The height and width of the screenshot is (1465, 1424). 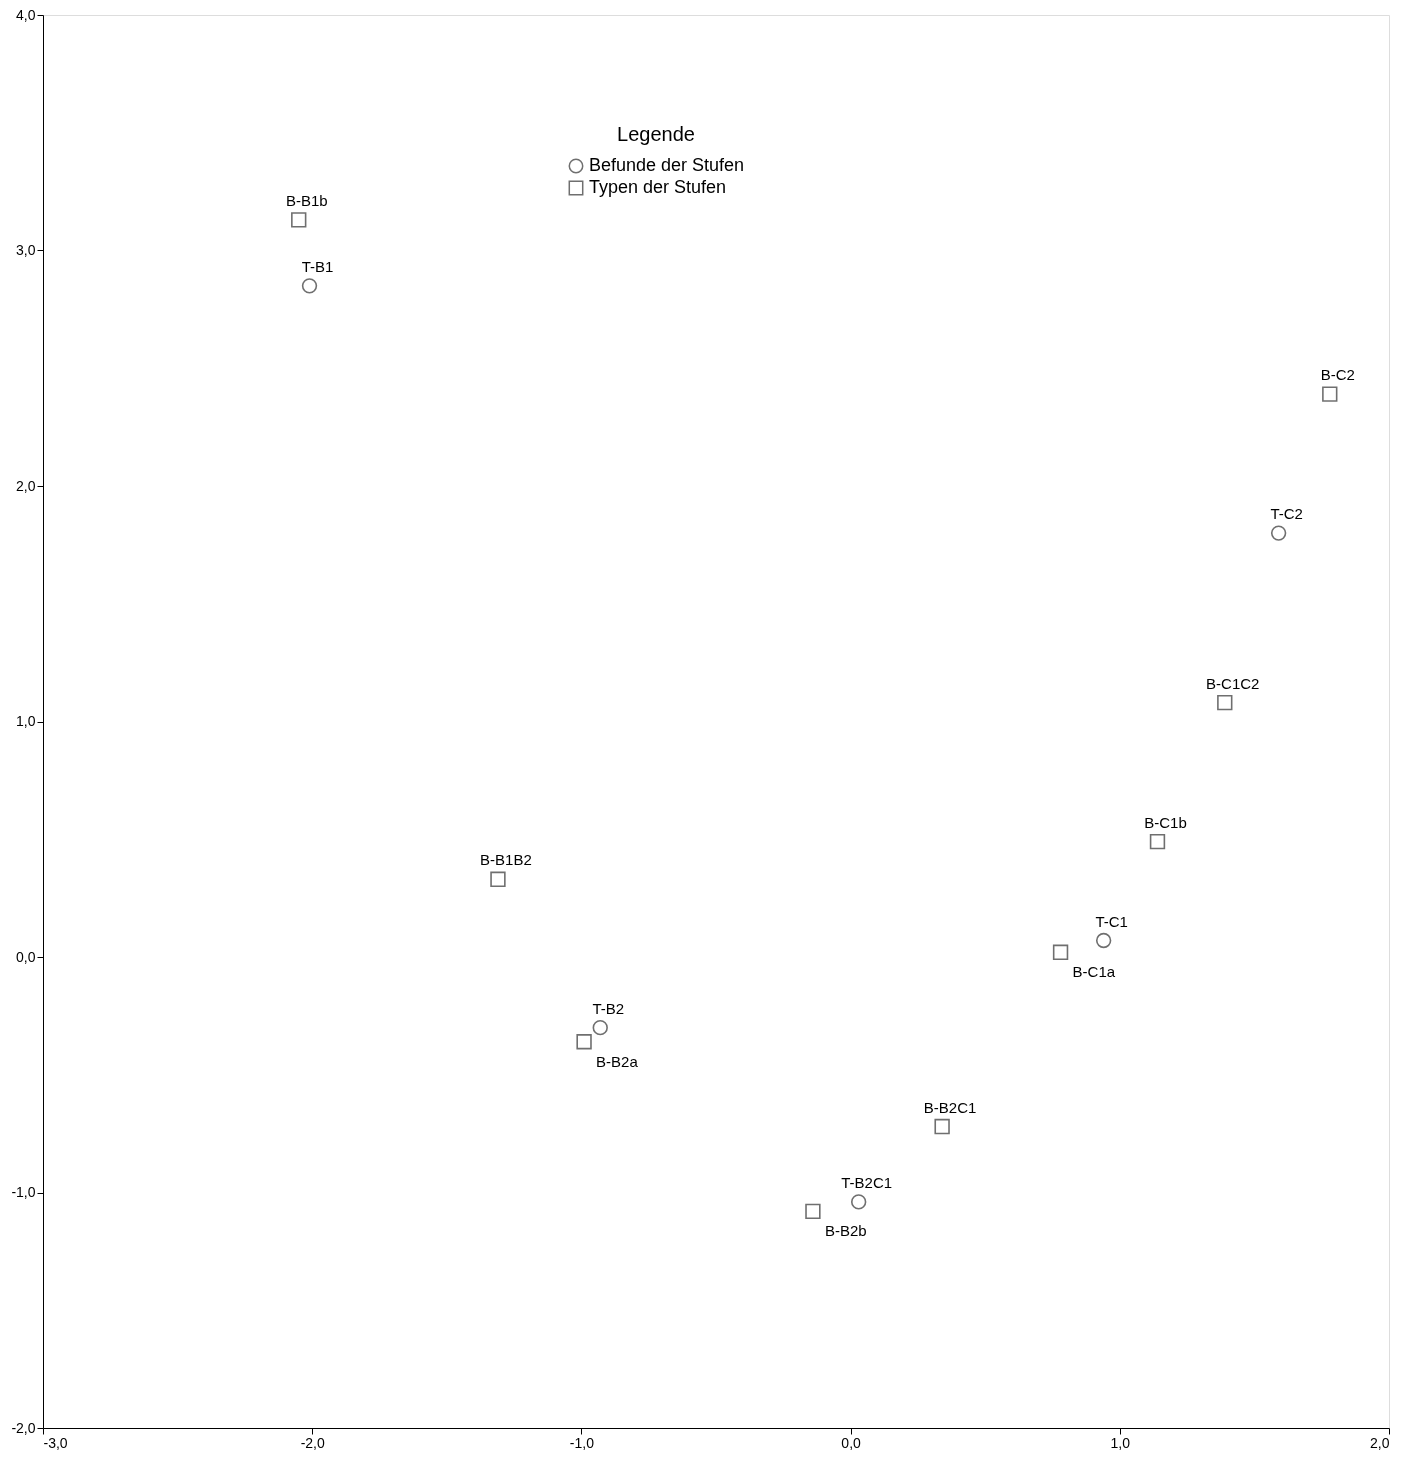 I want to click on x-tick-label: 0,0, so click(x=851, y=1442).